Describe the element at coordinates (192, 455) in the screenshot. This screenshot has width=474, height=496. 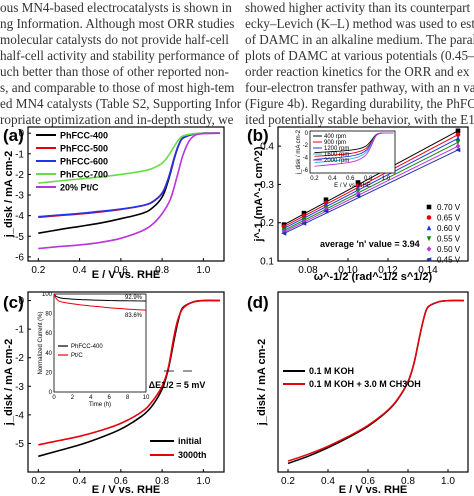
I see `legend-label: 3000th` at that location.